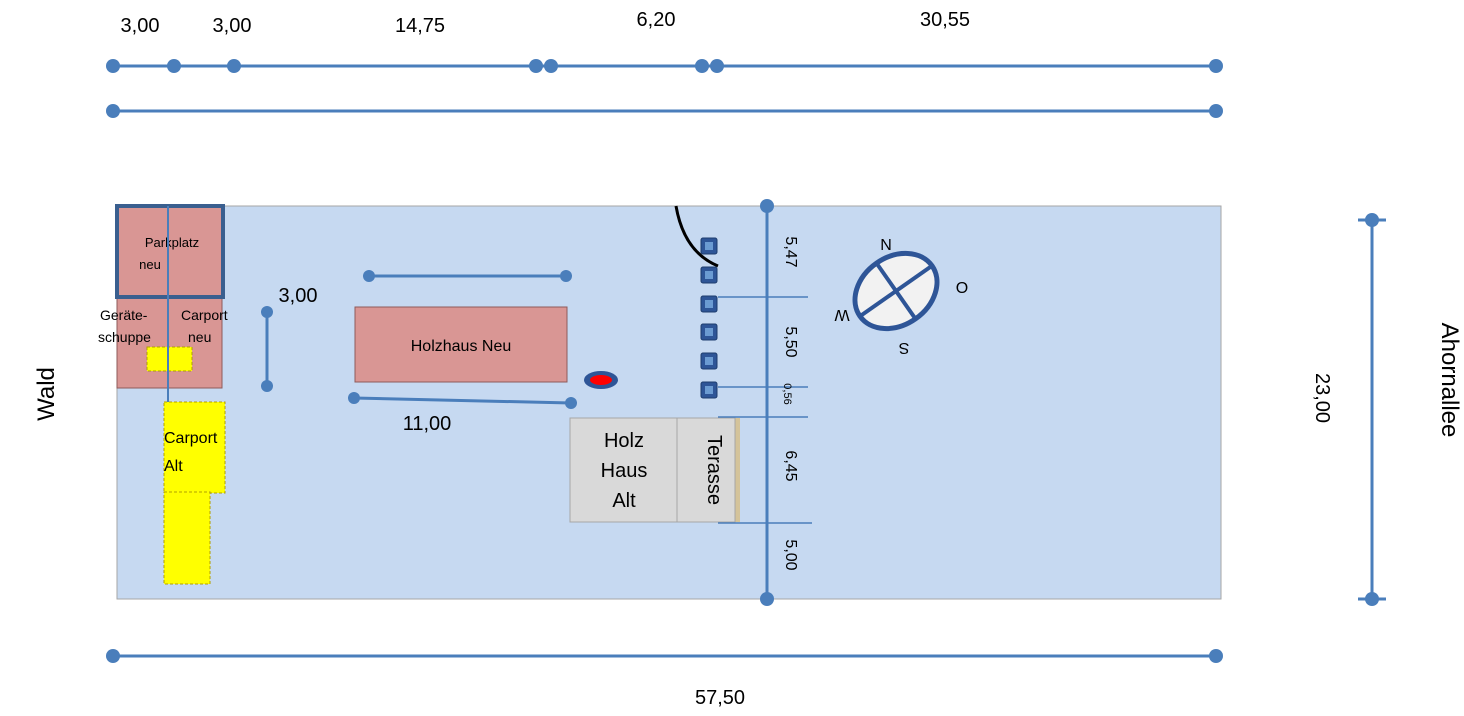 Image resolution: width=1464 pixels, height=716 pixels. I want to click on compass-o: O, so click(962, 288).